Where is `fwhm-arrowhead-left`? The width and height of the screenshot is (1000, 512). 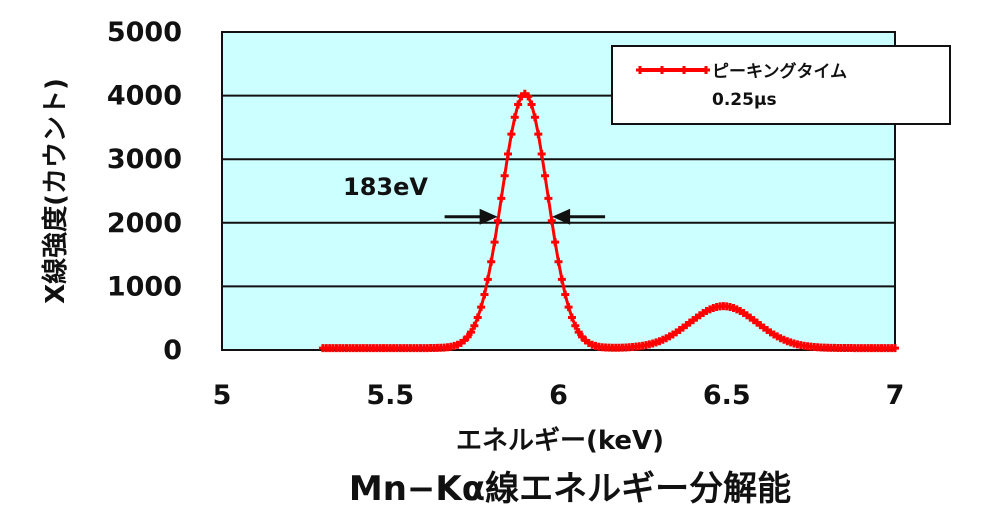
fwhm-arrowhead-left is located at coordinates (488, 216).